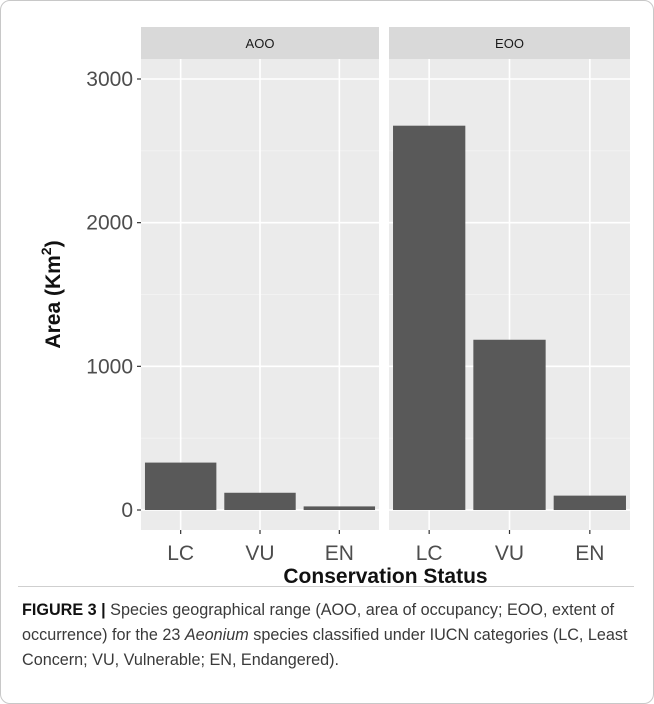 This screenshot has height=704, width=654. I want to click on caption-divider, so click(326, 586).